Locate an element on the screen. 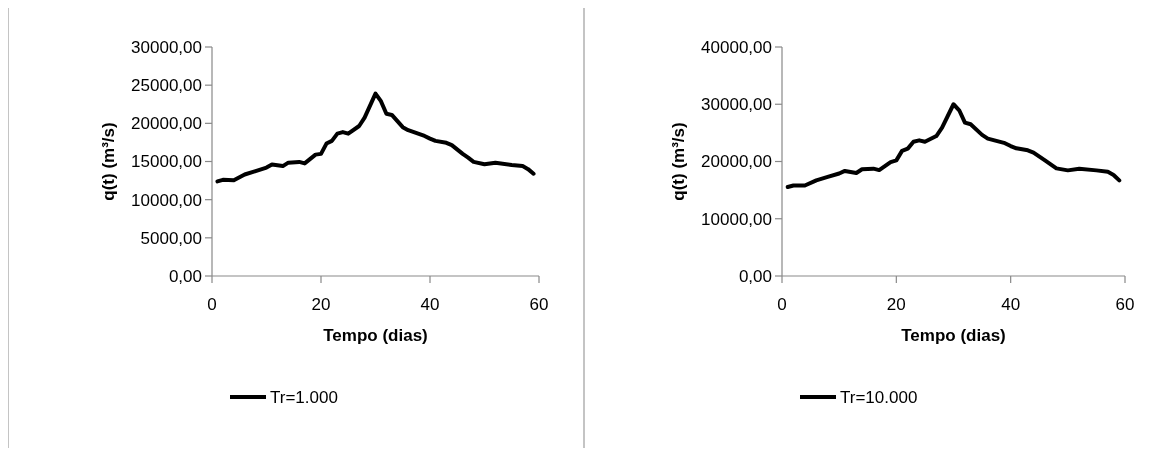 Image resolution: width=1153 pixels, height=451 pixels. y-tick-label: 5000,00 is located at coordinates (171, 238).